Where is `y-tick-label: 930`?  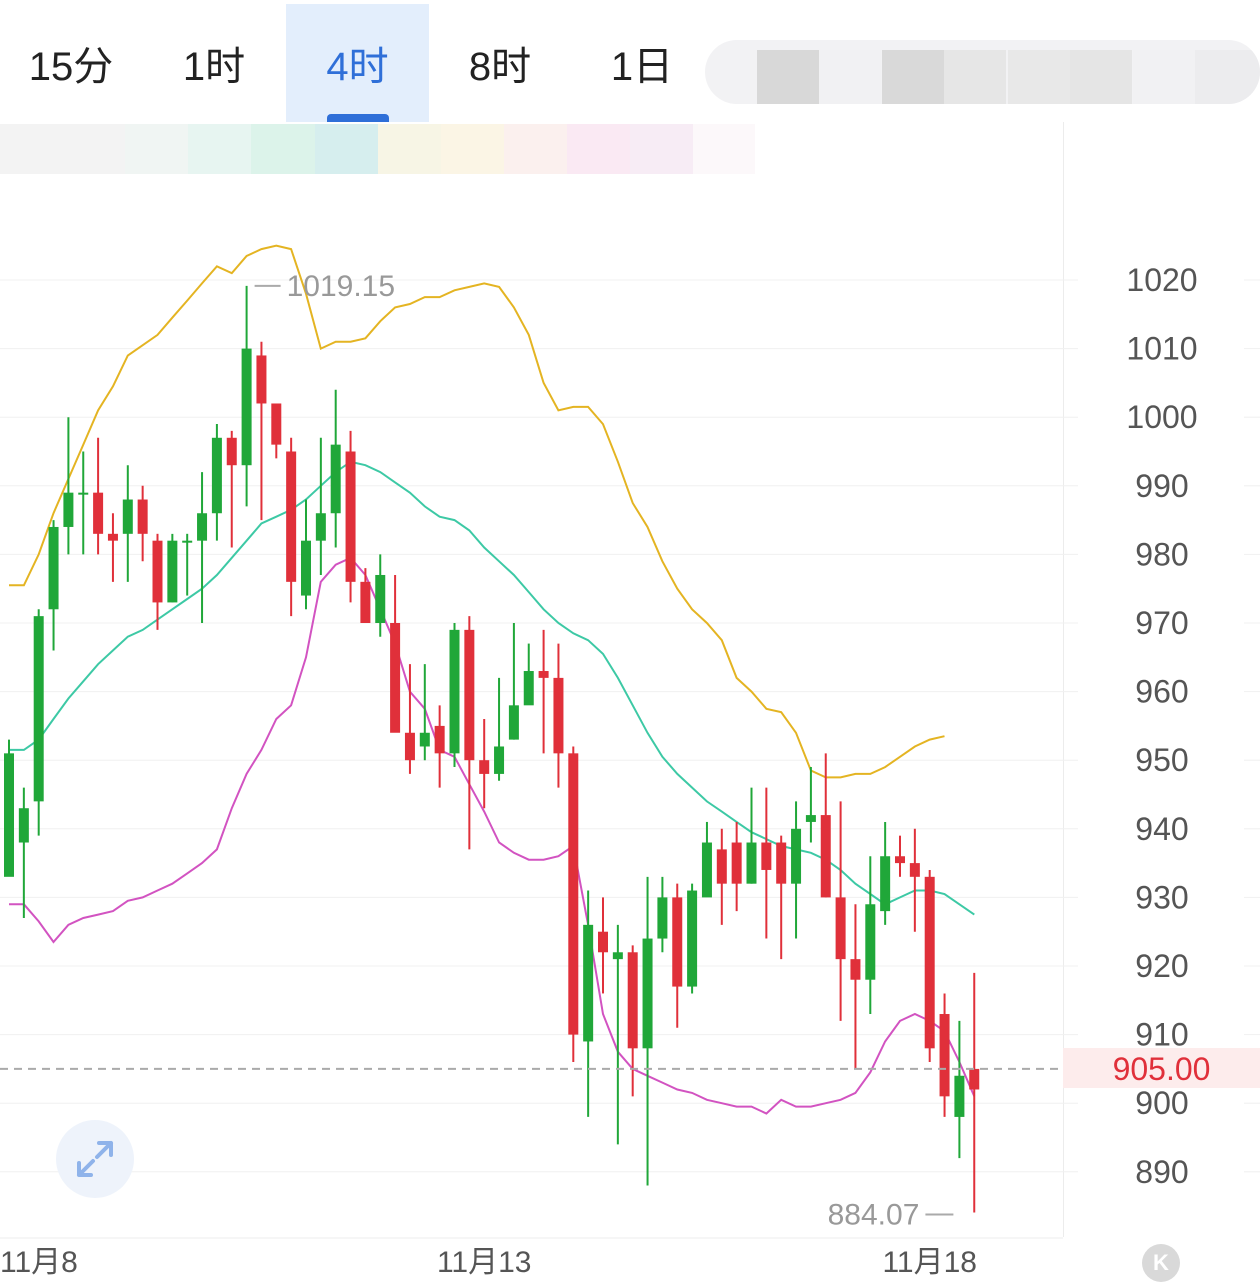 y-tick-label: 930 is located at coordinates (1161, 897).